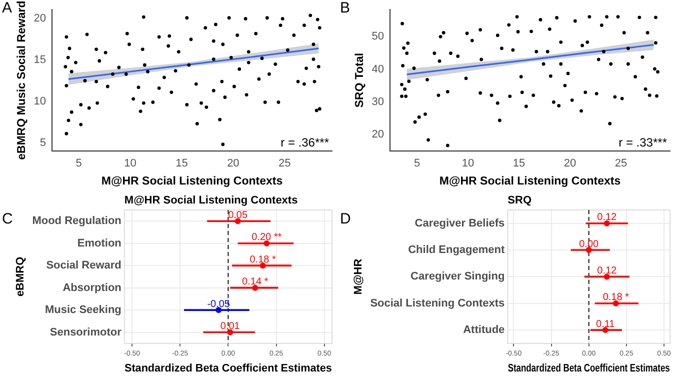  What do you see at coordinates (7, 219) in the screenshot?
I see `text: C` at bounding box center [7, 219].